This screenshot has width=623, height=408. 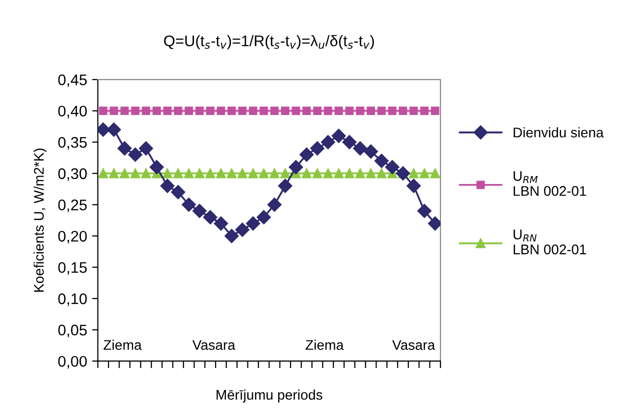 I want to click on y-tick-label: 0,30, so click(x=72, y=174).